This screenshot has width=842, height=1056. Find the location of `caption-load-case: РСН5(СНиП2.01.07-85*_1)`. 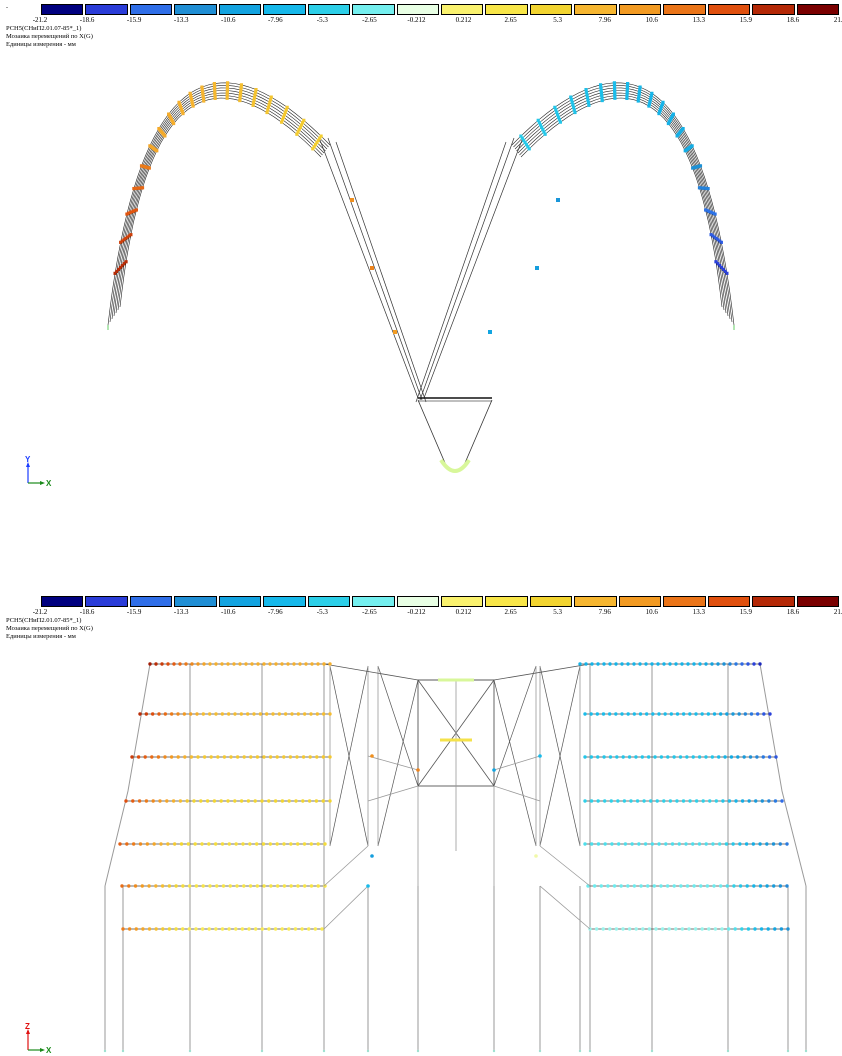

caption-load-case: РСН5(СНиП2.01.07-85*_1) is located at coordinates (44, 620).